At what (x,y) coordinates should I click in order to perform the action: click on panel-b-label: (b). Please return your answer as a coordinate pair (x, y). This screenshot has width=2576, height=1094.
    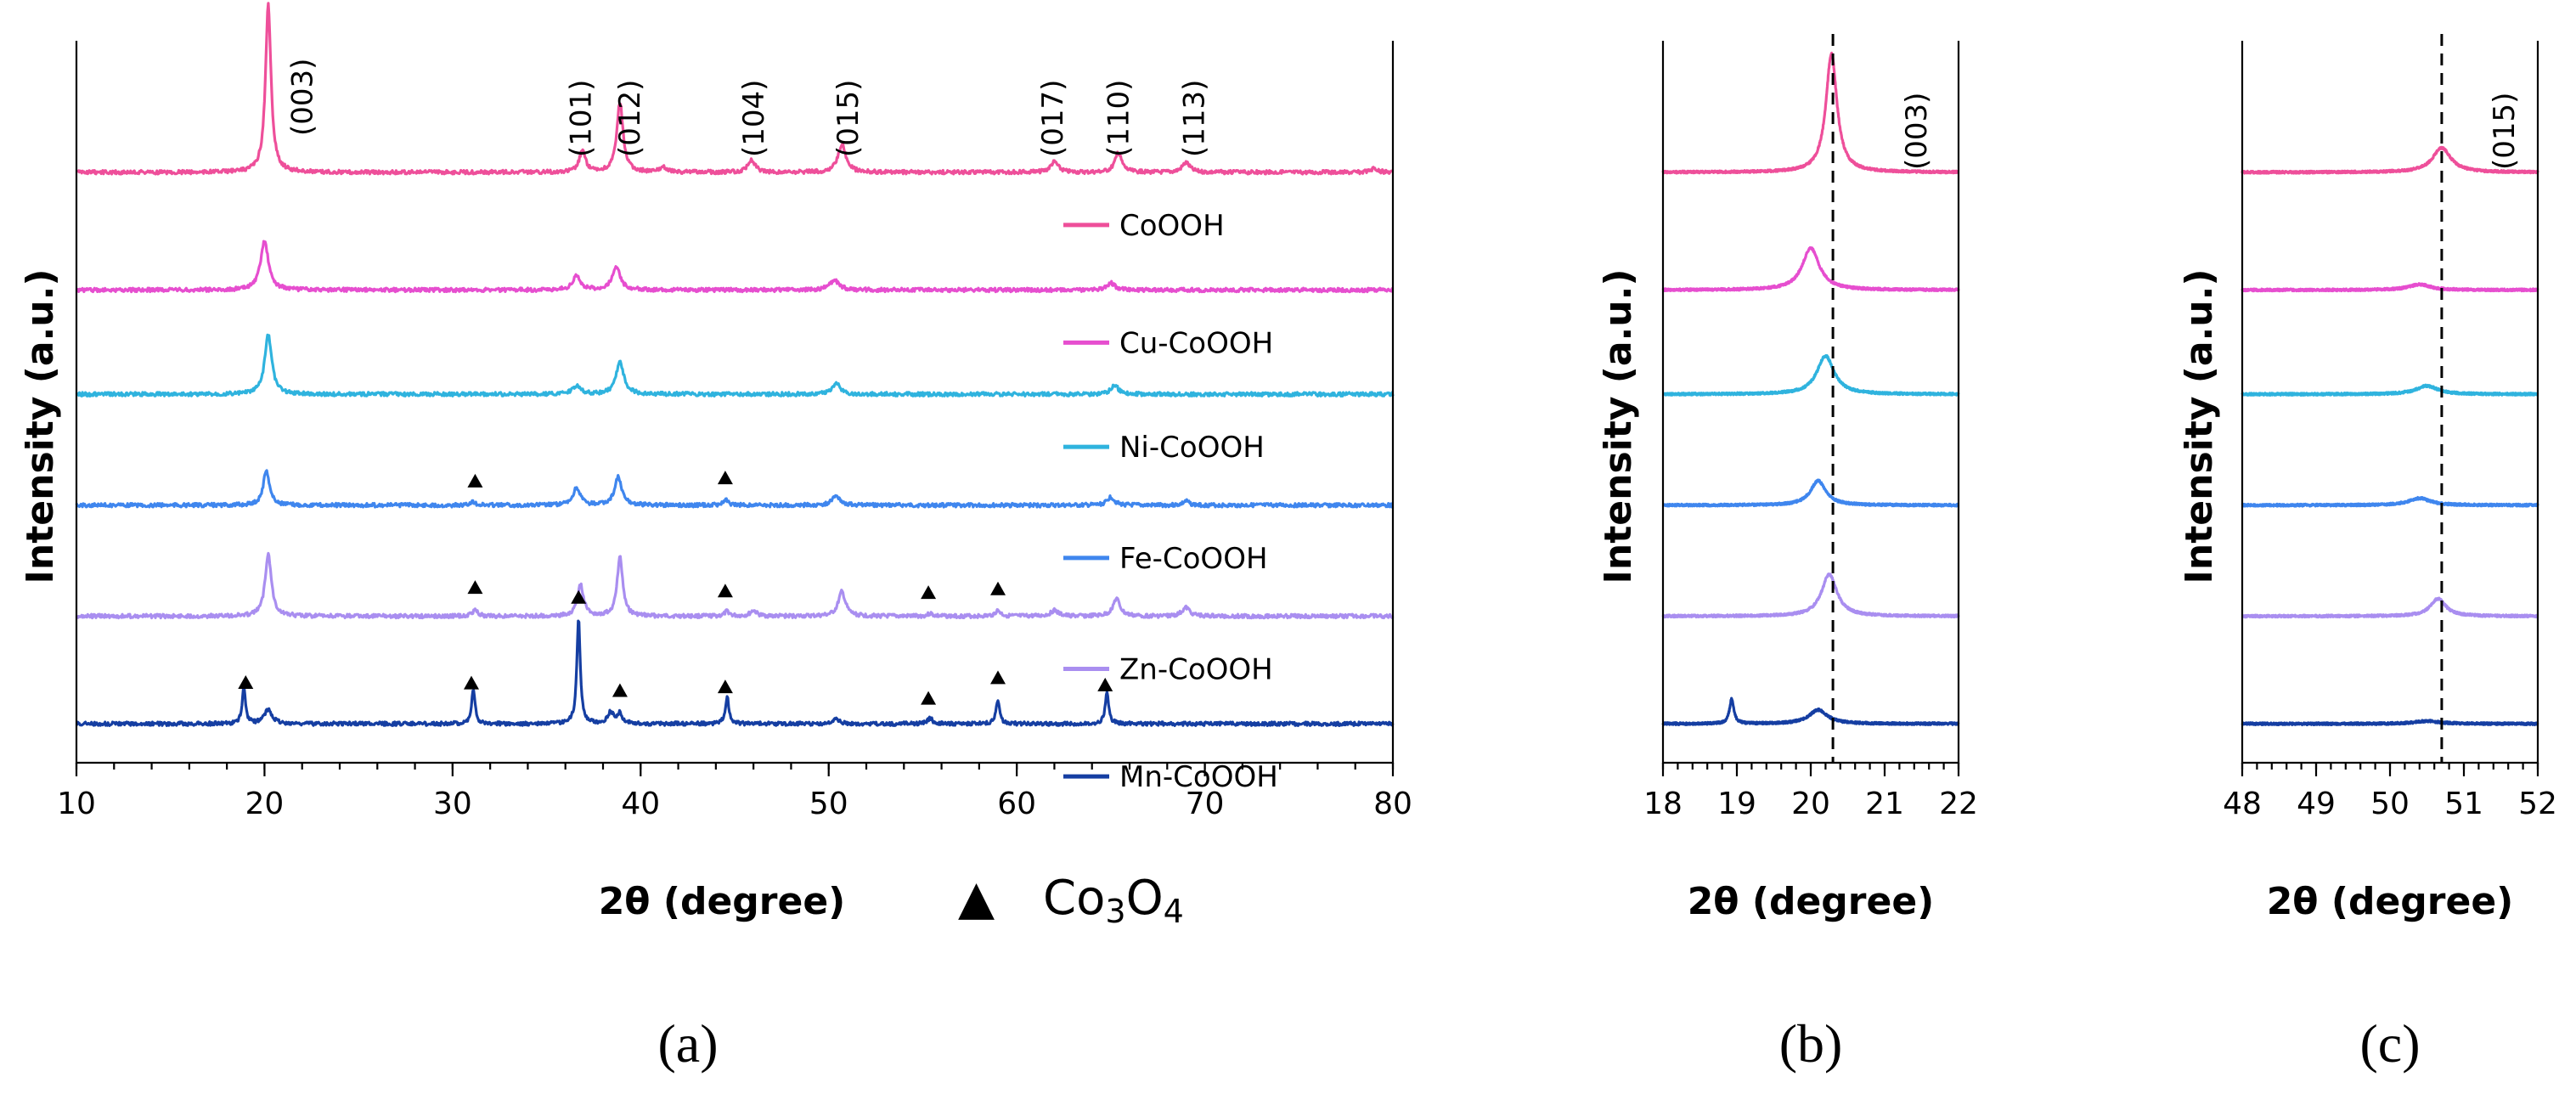
    Looking at the image, I should click on (1811, 1043).